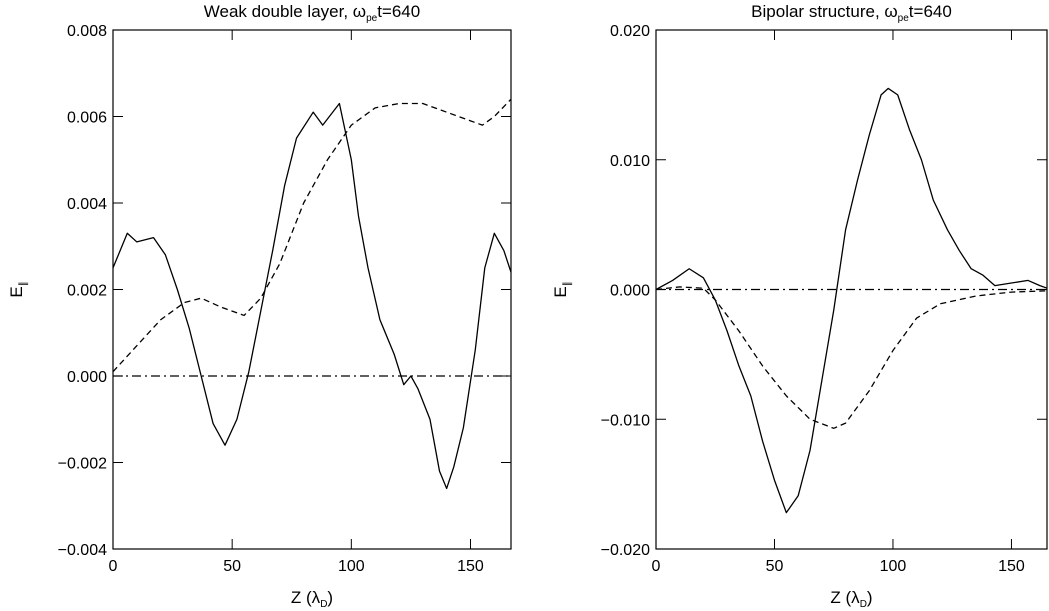  Describe the element at coordinates (87, 291) in the screenshot. I see `y-tick-label: 0.002` at that location.